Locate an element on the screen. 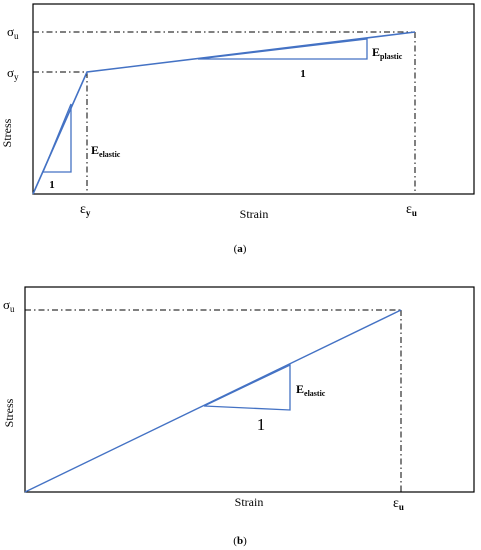 The width and height of the screenshot is (481, 550). panel-a-sigma-y-label: σy is located at coordinates (13, 73).